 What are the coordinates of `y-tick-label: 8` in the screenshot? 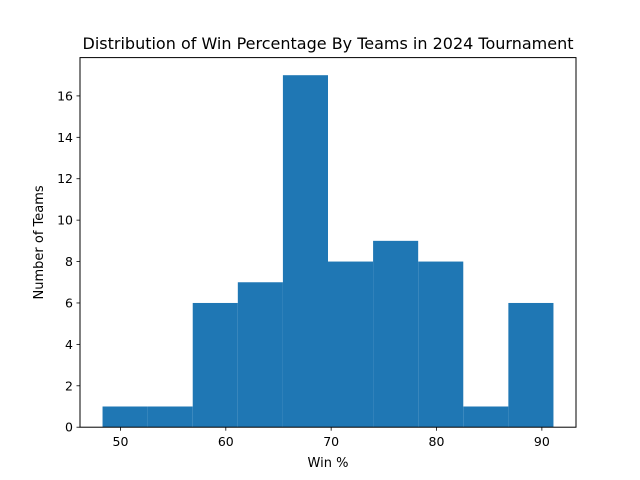 It's located at (69, 261).